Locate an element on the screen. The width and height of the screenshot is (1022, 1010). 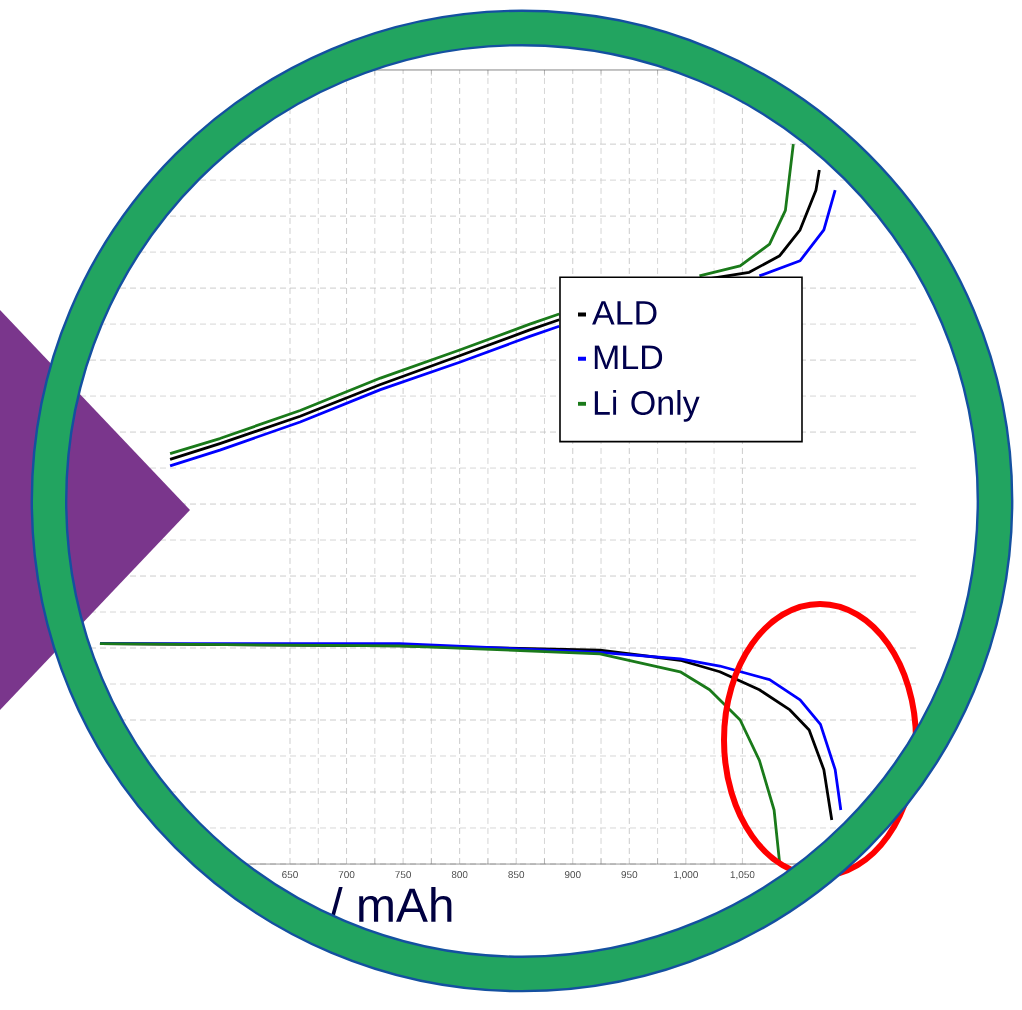
legend-label: Li Only is located at coordinates (647, 406).